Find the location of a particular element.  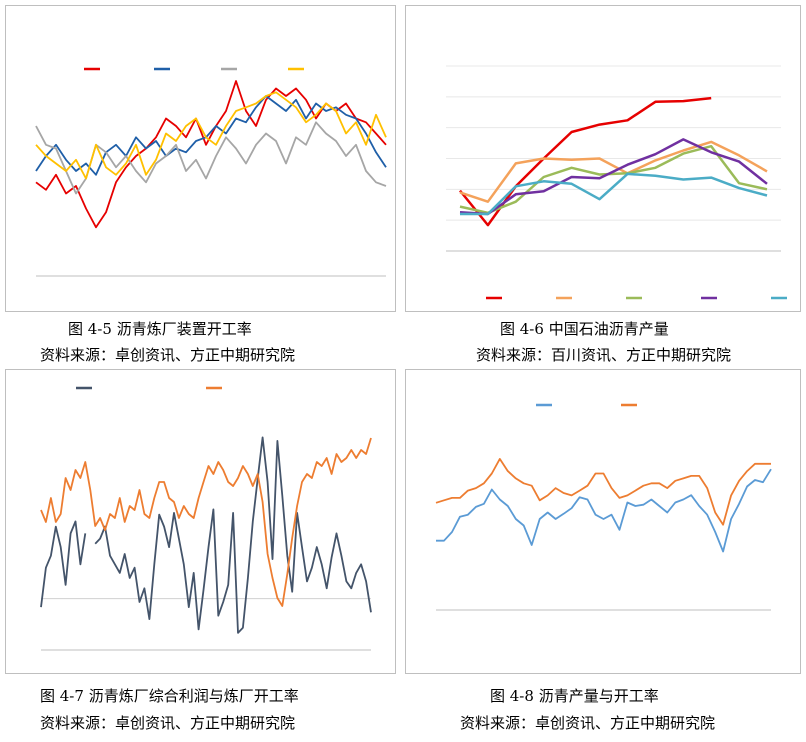

chart-profit-vs-rate is located at coordinates (206, 518).